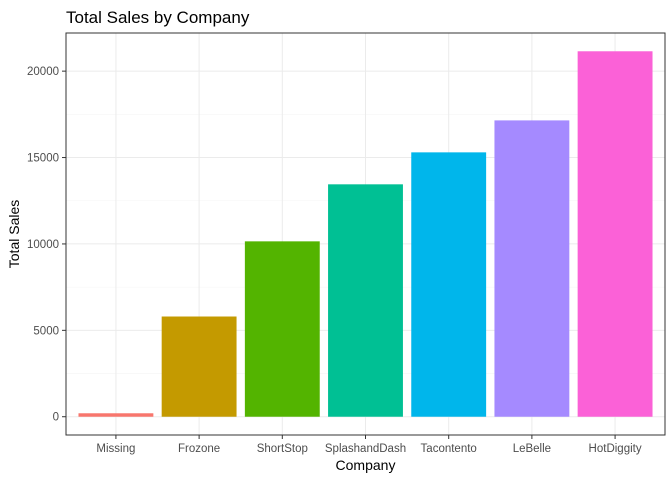  I want to click on y-tick-label: 15000, so click(43, 159).